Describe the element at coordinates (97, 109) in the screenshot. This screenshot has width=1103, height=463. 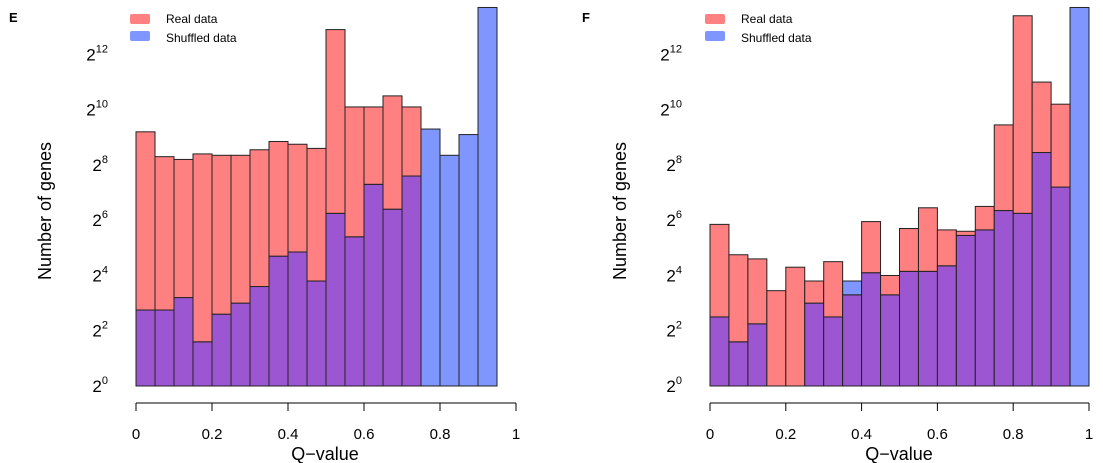
I see `y-tick-label: 210` at that location.